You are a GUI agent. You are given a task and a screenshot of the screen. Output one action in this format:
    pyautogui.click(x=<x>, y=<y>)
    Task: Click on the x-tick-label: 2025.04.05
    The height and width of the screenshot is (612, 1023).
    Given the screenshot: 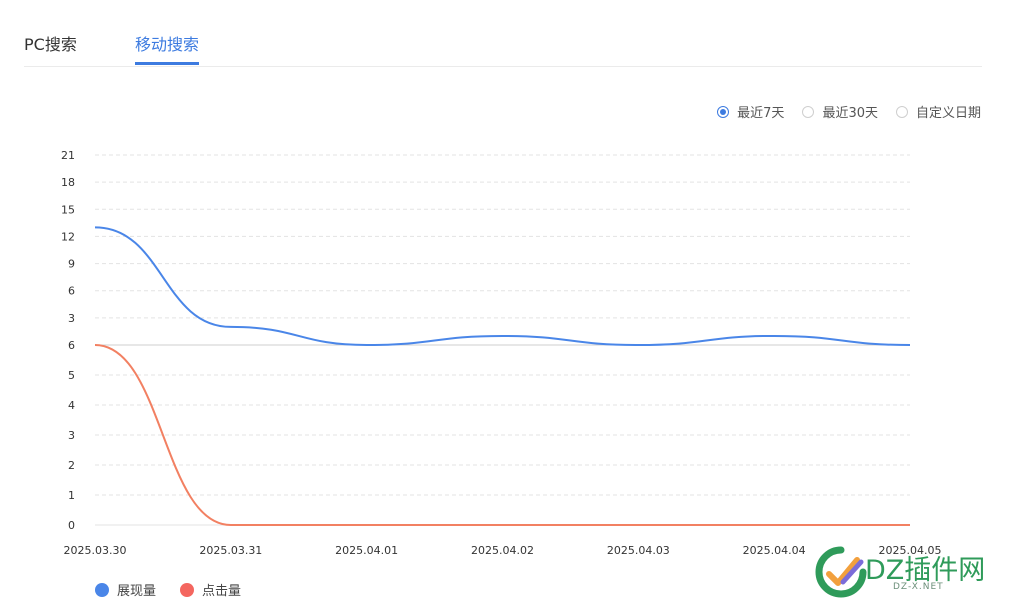 What is the action you would take?
    pyautogui.click(x=910, y=550)
    